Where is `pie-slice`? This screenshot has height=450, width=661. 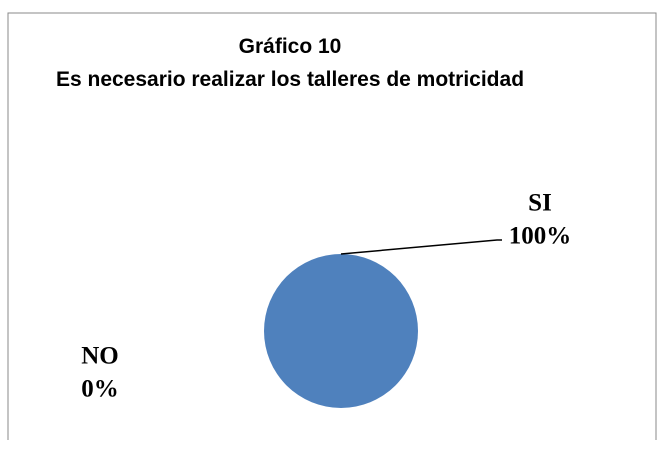 pie-slice is located at coordinates (341, 331).